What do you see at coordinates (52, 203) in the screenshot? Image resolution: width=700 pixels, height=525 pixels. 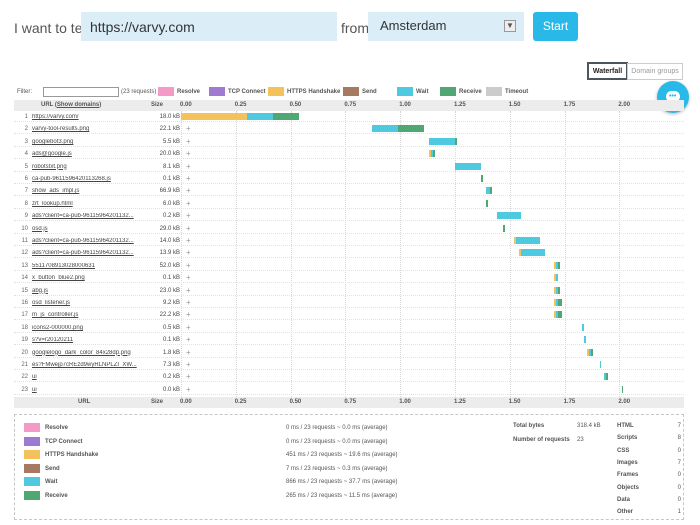 I see `request-url-link: zrt_lookup.html` at bounding box center [52, 203].